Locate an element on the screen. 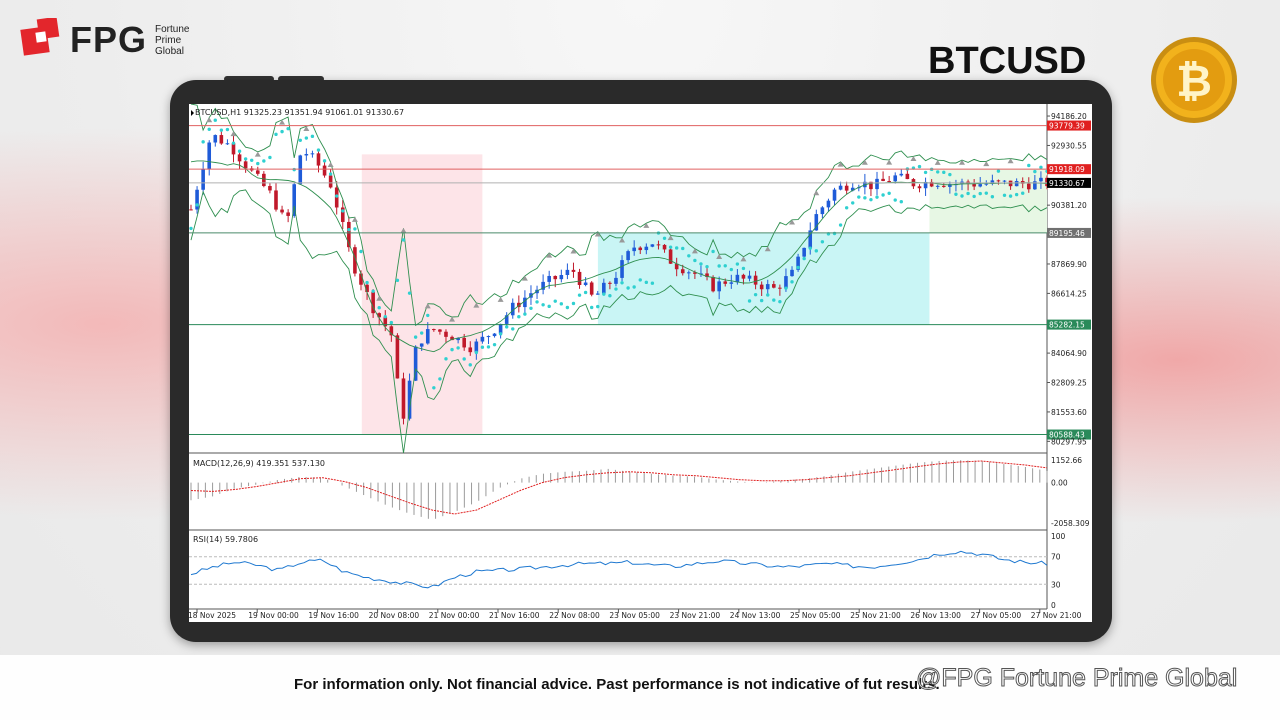 The image size is (1280, 720). time-tick-label: 20 Nov 08:00 is located at coordinates (394, 615).